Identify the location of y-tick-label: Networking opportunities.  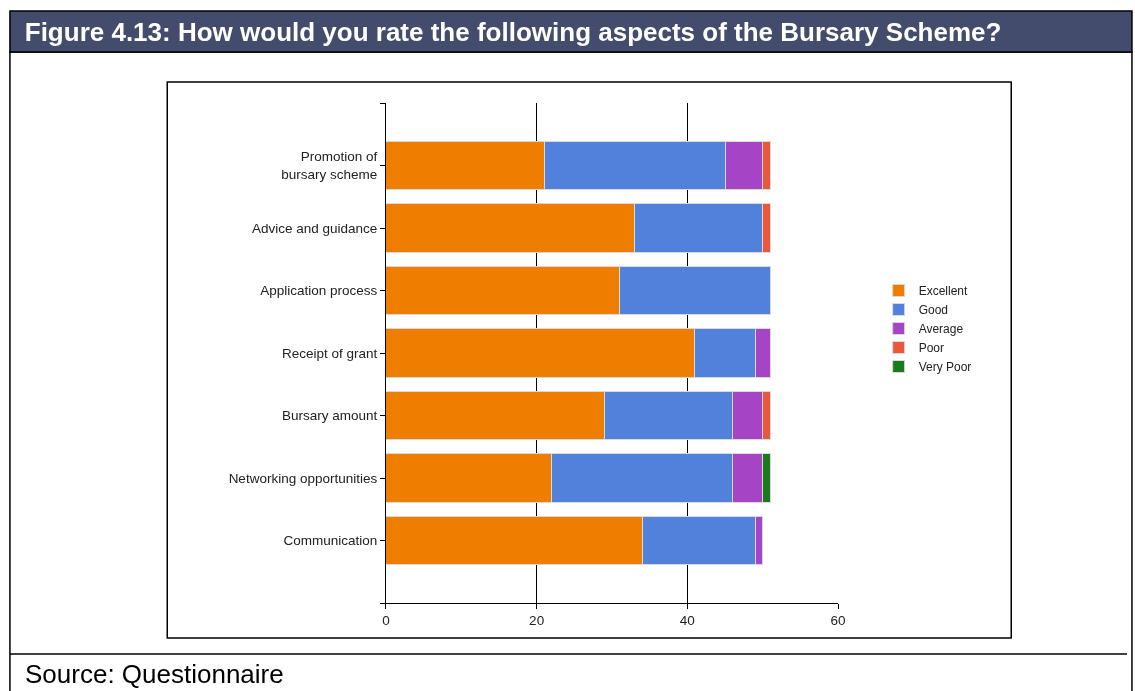
(303, 478).